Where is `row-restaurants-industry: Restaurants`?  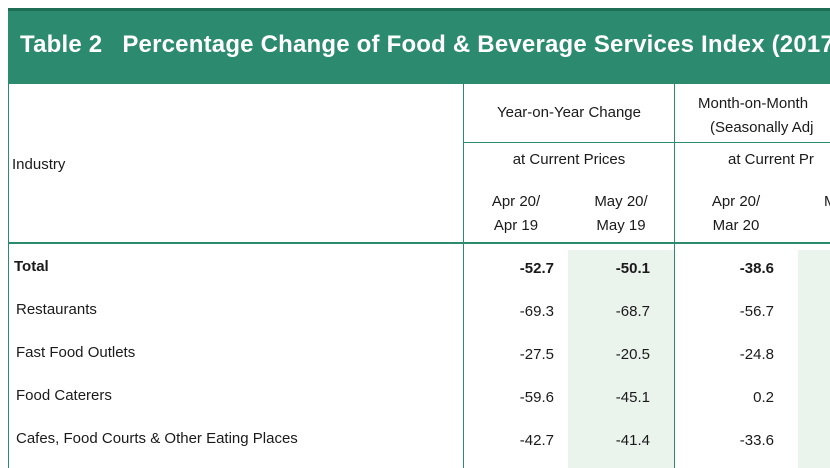
row-restaurants-industry: Restaurants is located at coordinates (56, 309).